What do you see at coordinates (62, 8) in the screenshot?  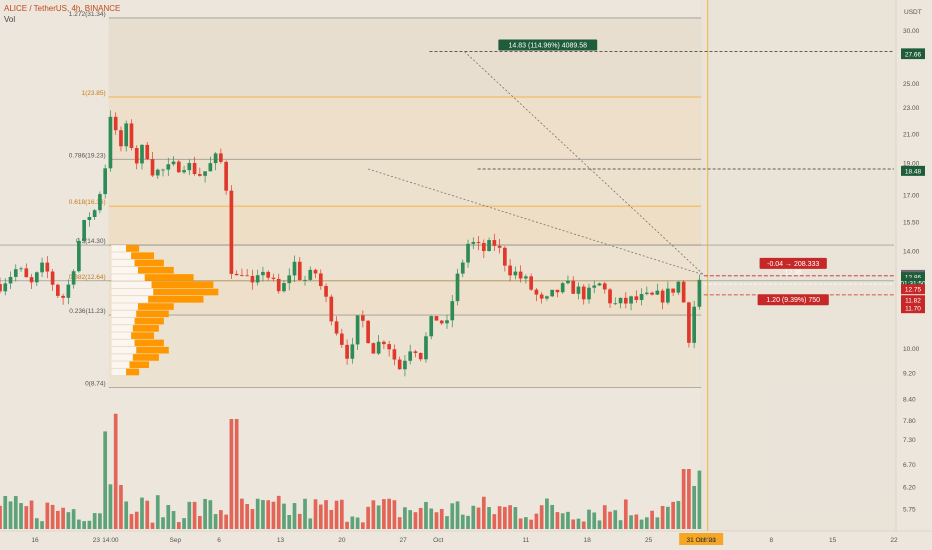 I see `symbol-title: ALICE / TetherUS, 4h, BINANCE` at bounding box center [62, 8].